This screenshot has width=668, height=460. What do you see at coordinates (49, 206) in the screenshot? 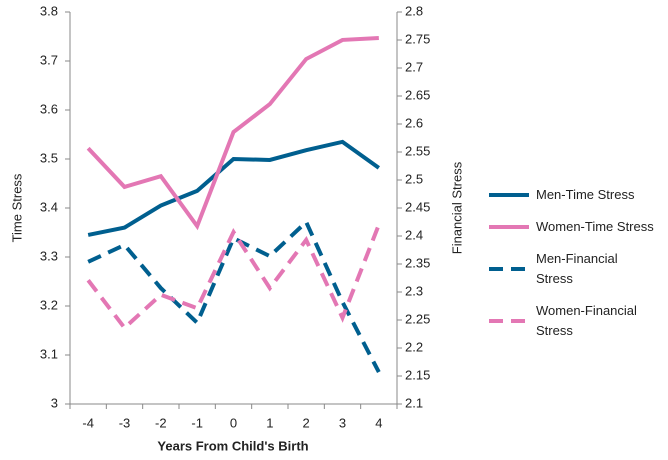
I see `y-tick-label: 3.4` at bounding box center [49, 206].